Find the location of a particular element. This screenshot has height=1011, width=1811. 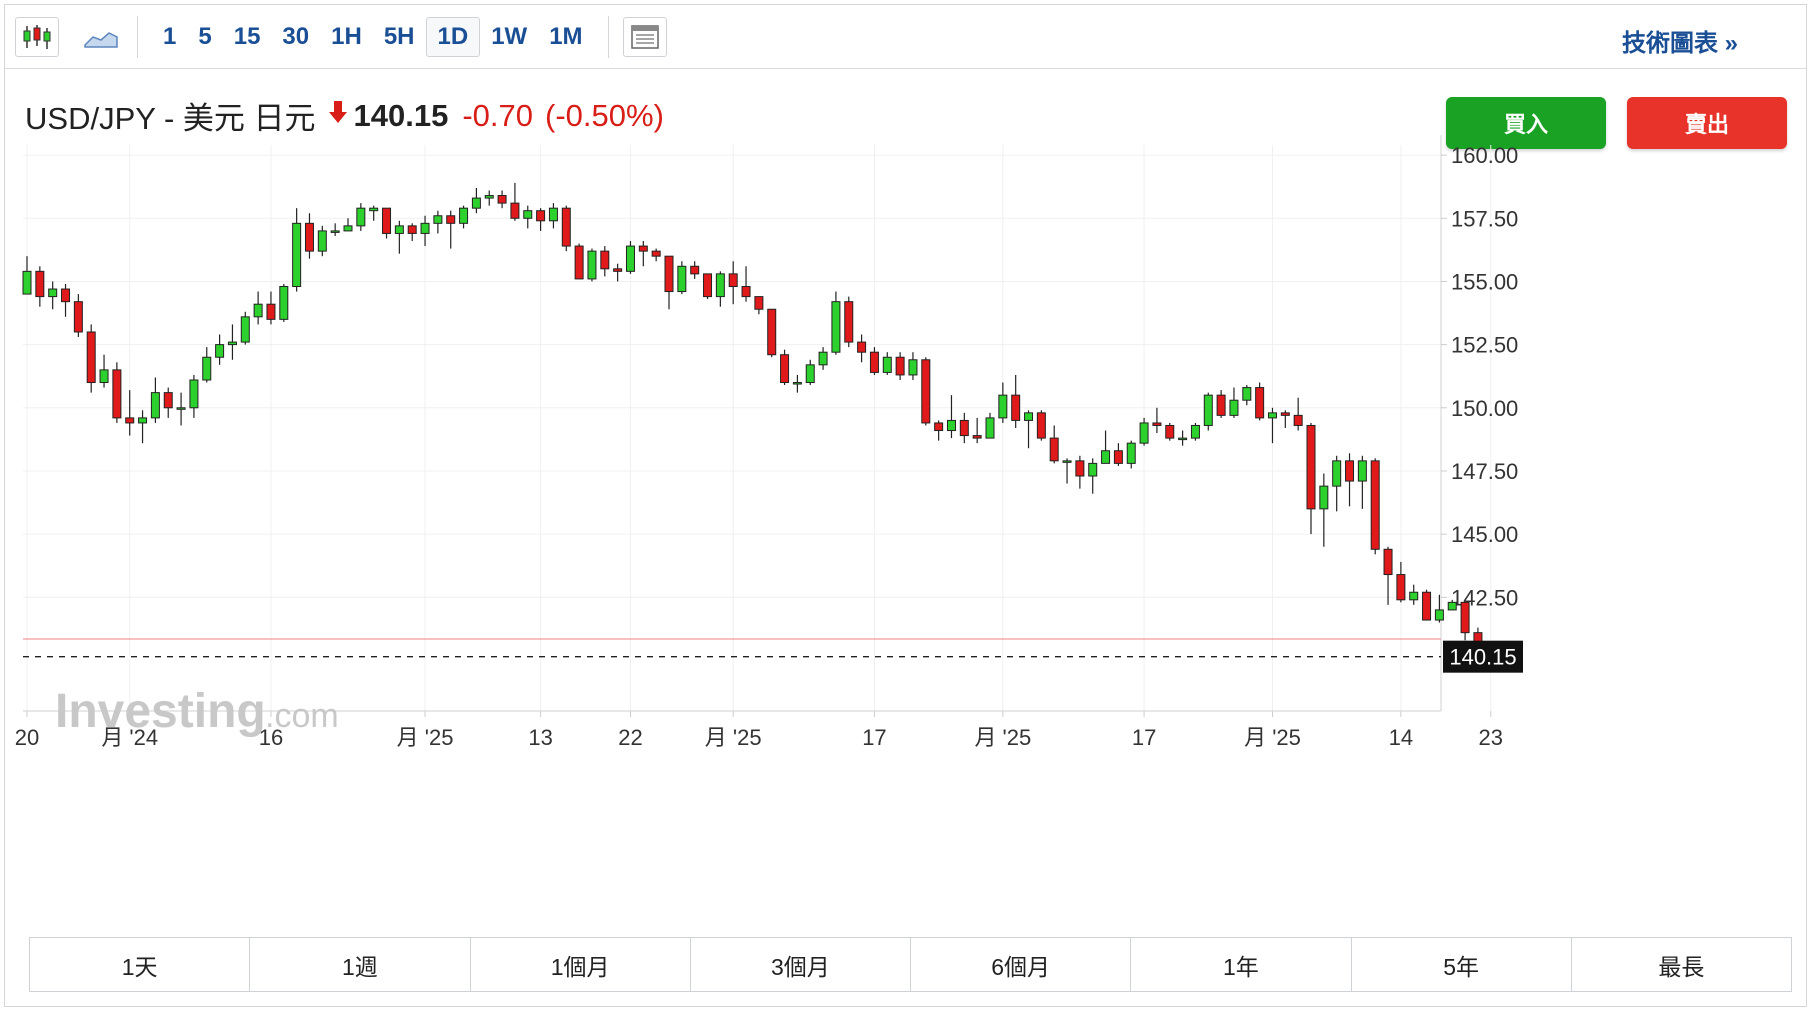

range-button: 3個月 is located at coordinates (801, 964).